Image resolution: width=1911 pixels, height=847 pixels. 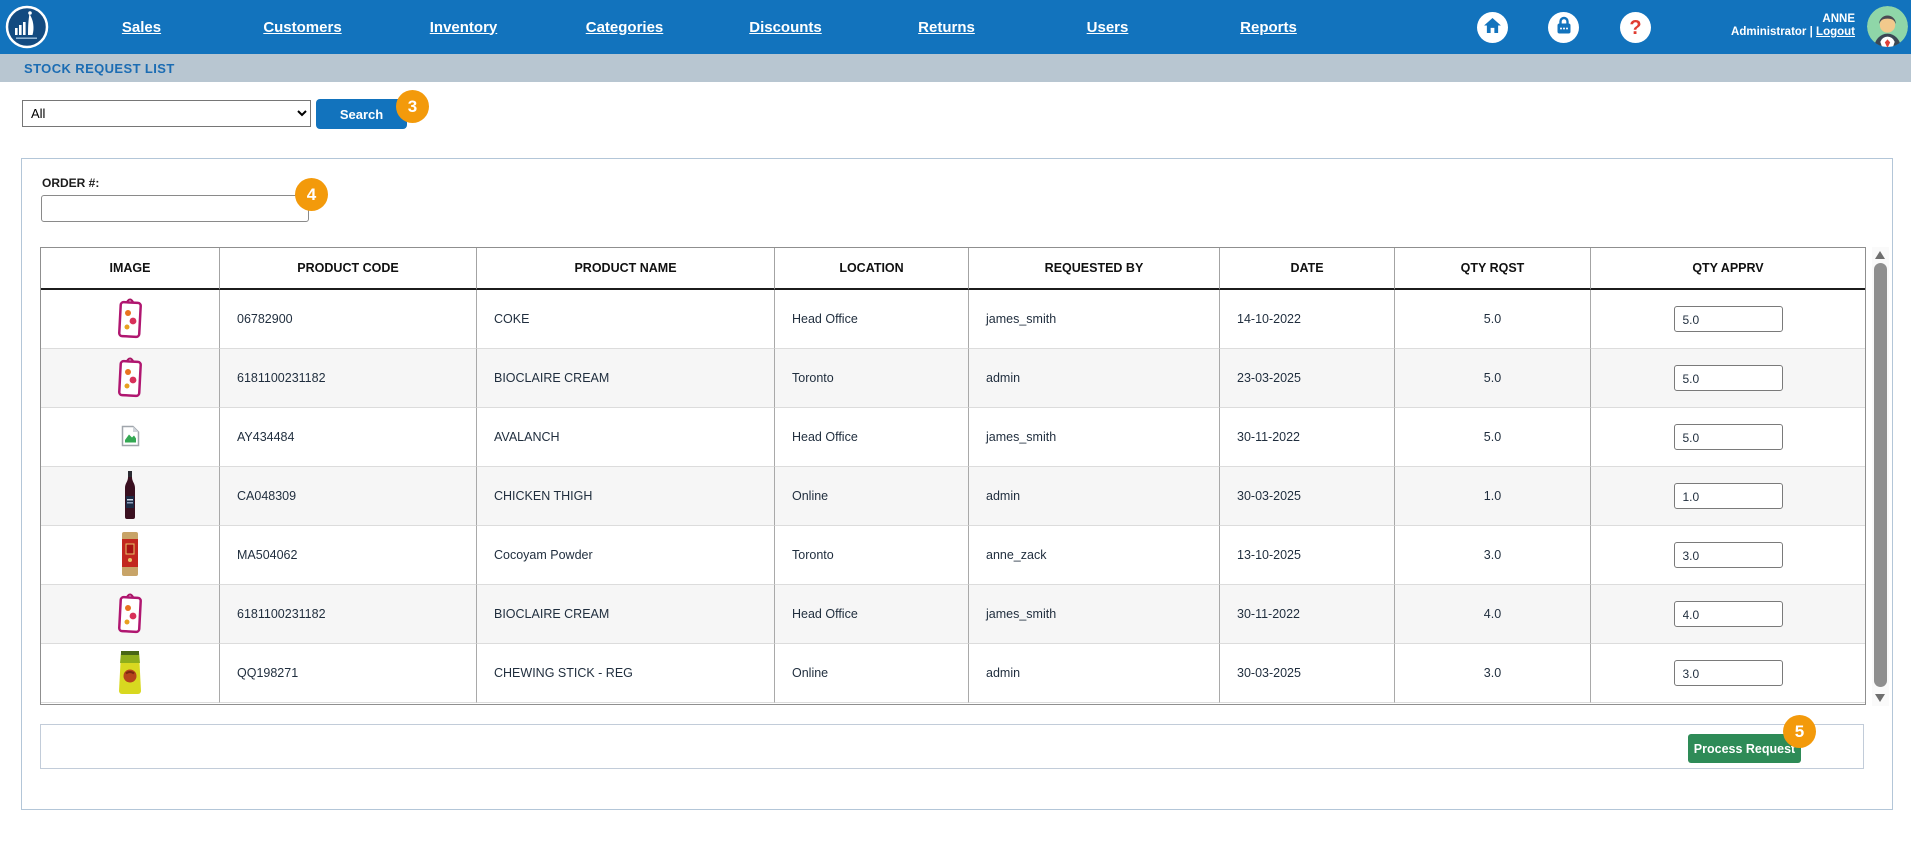 What do you see at coordinates (785, 27) in the screenshot?
I see `menu-item-discounts: Discounts` at bounding box center [785, 27].